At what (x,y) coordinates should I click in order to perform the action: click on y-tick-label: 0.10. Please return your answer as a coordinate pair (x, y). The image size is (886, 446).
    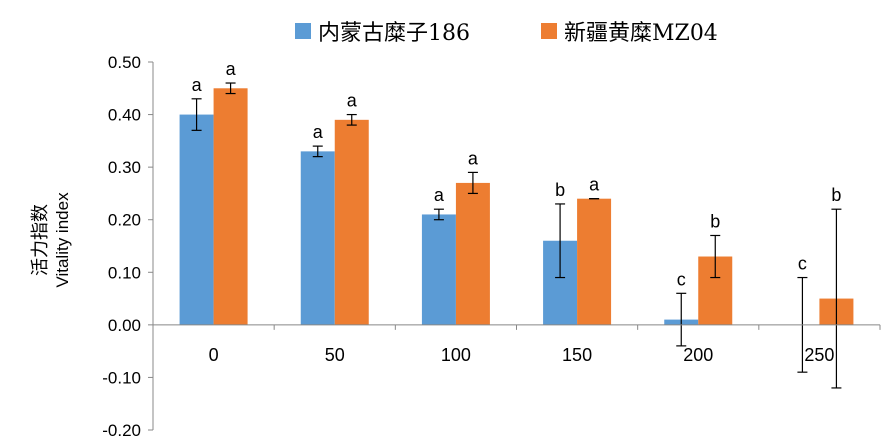
    Looking at the image, I should click on (124, 272).